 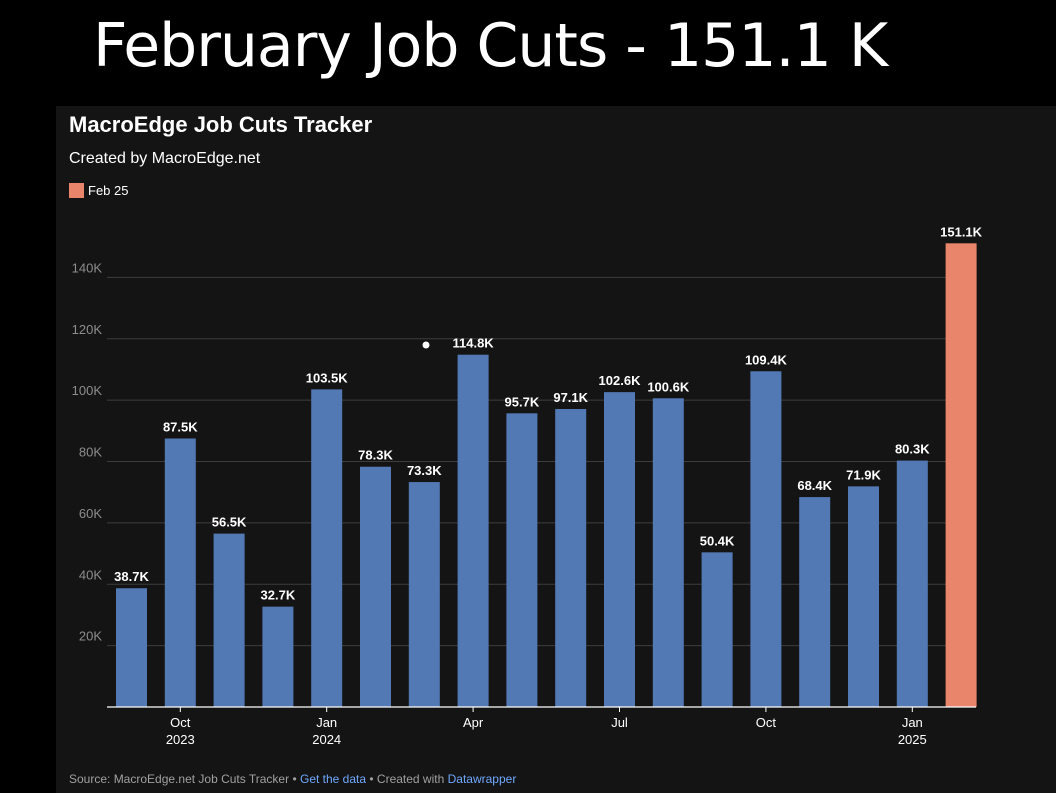 I want to click on chart-title: MacroEdge Job Cuts Tracker, so click(x=221, y=124).